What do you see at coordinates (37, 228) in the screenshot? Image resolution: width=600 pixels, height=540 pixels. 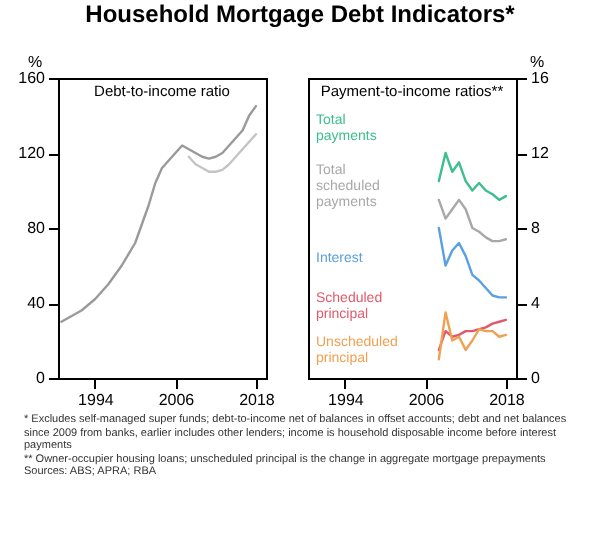 I see `y-tick-label: 80` at bounding box center [37, 228].